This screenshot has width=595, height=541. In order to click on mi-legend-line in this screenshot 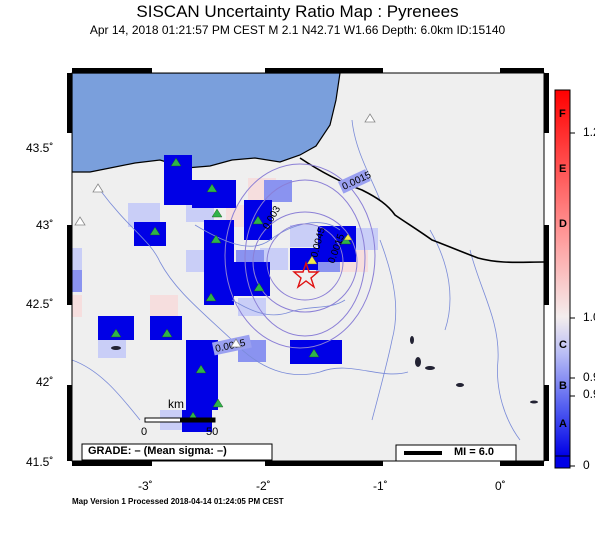, I will do `click(423, 453)`.